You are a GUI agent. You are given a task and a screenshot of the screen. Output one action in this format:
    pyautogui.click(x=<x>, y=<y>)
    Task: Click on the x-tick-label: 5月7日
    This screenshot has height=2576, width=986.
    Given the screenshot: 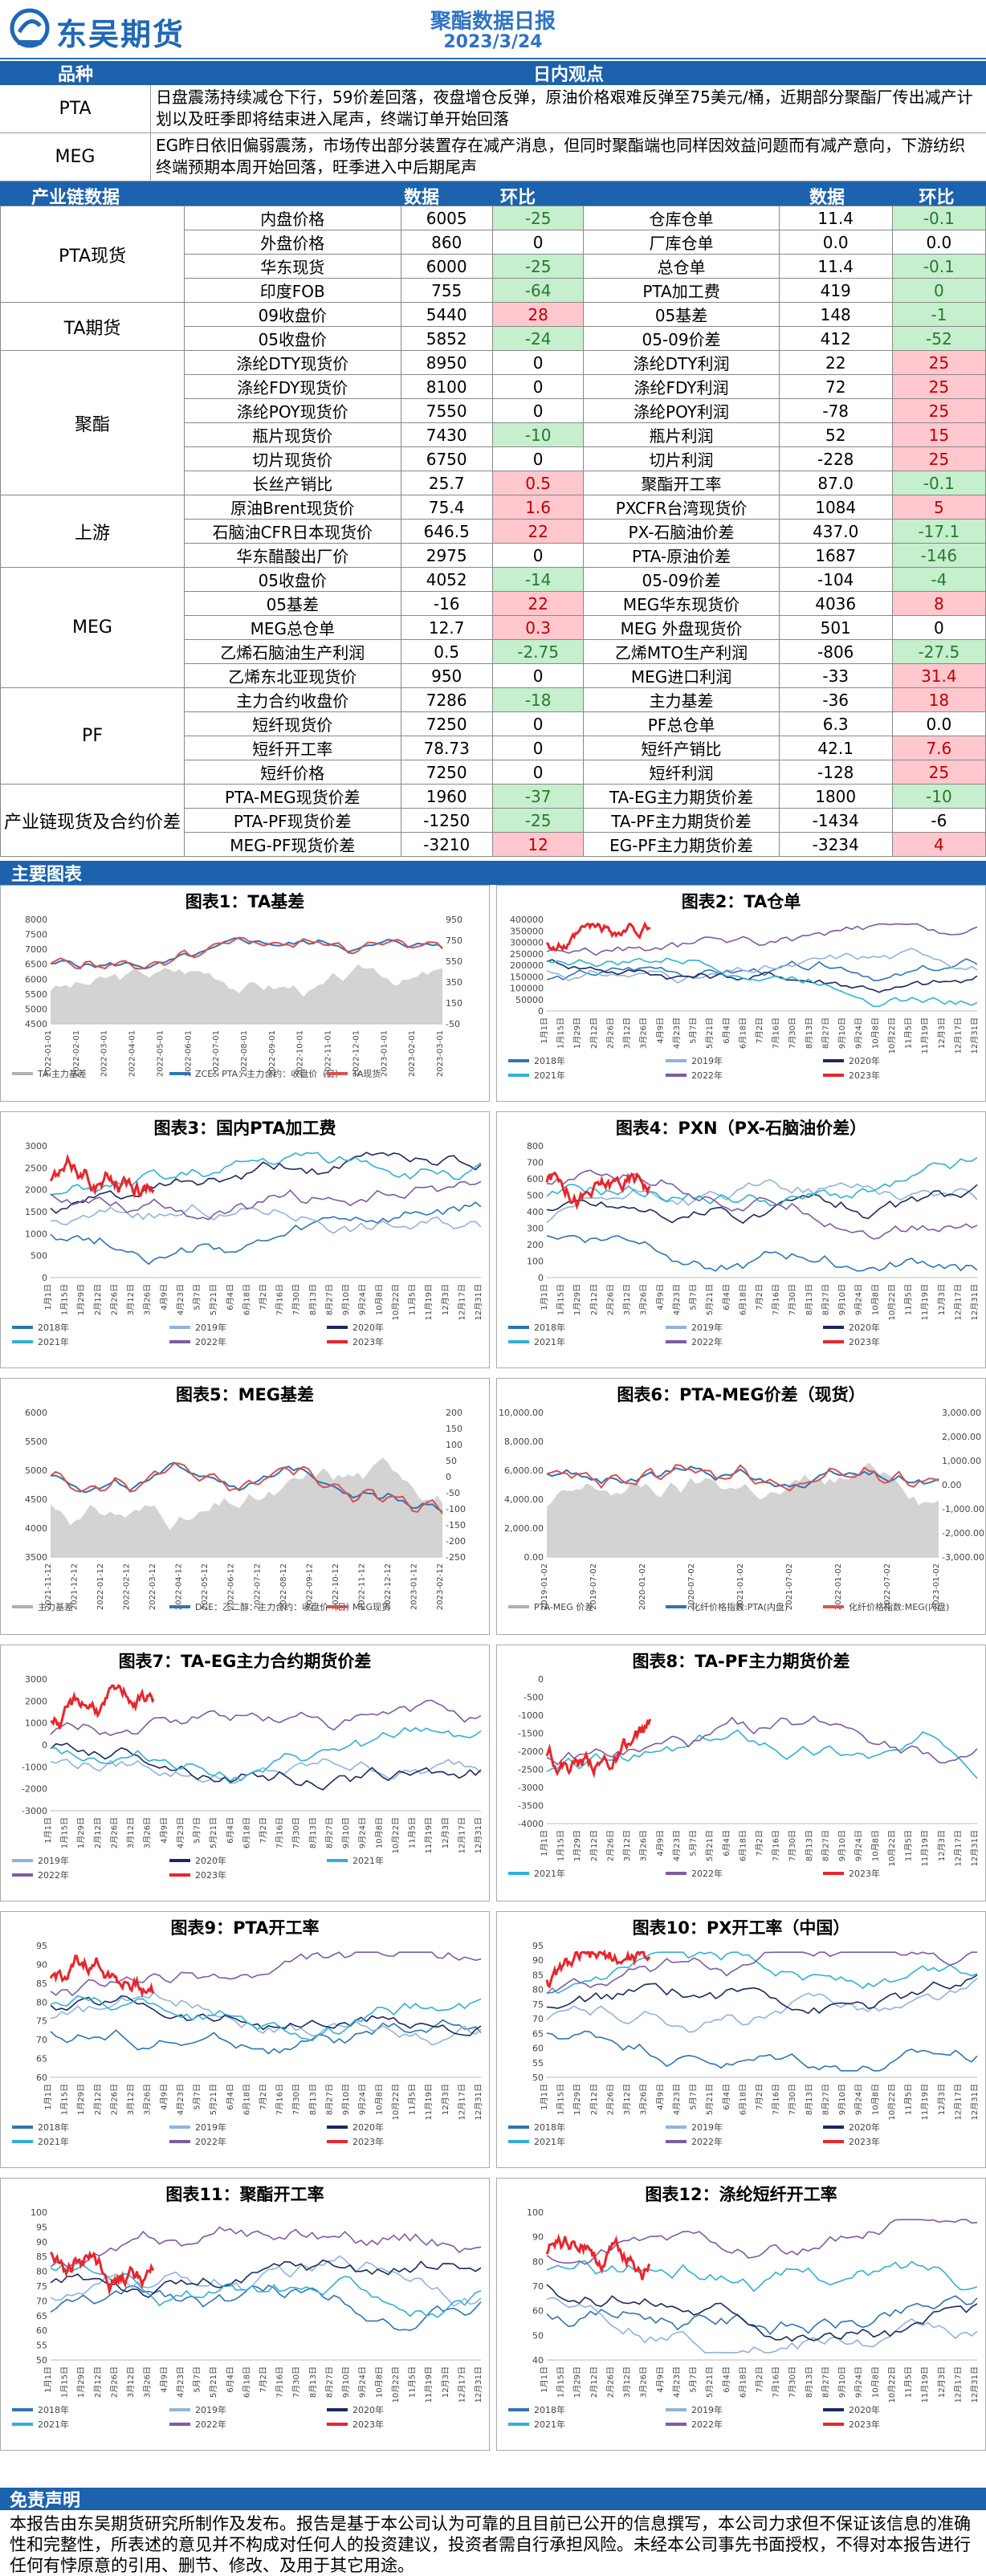 What is the action you would take?
    pyautogui.click(x=694, y=2379)
    